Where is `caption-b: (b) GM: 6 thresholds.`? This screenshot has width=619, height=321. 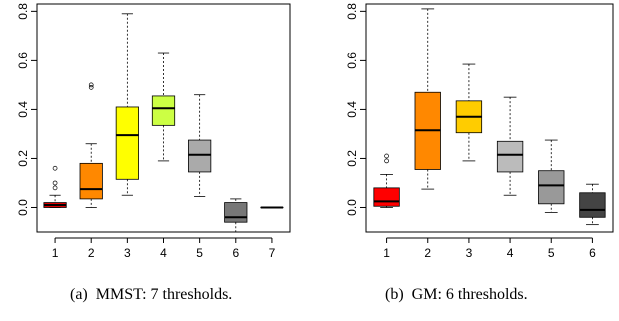
caption-b: (b) GM: 6 thresholds. is located at coordinates (456, 294).